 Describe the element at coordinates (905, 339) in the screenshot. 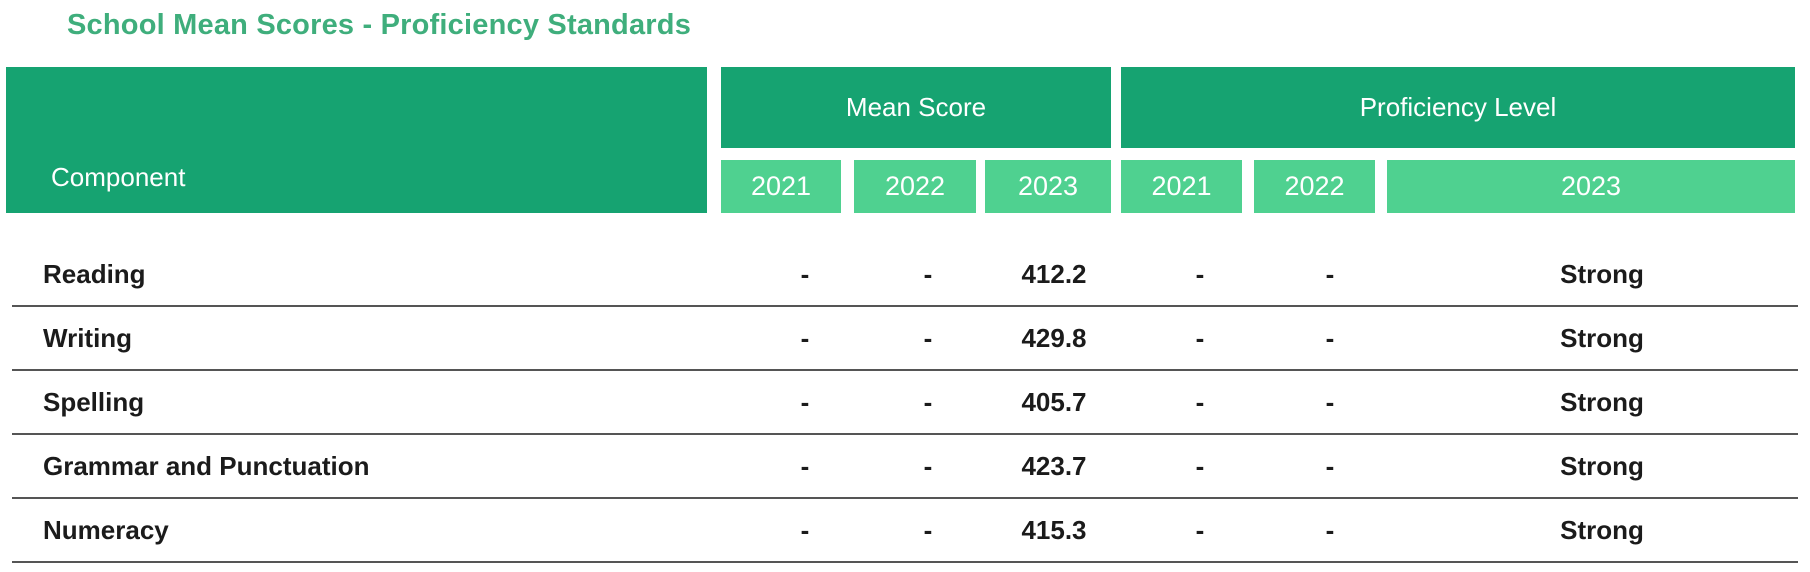

I see `table-row: Writing - - 429.8 - - Strong` at that location.